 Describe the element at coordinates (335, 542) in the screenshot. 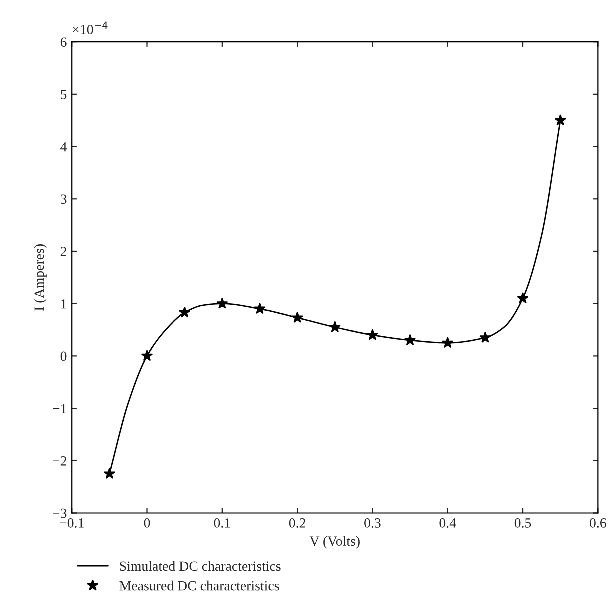

I see `x-axis-title: V (Volts)` at that location.